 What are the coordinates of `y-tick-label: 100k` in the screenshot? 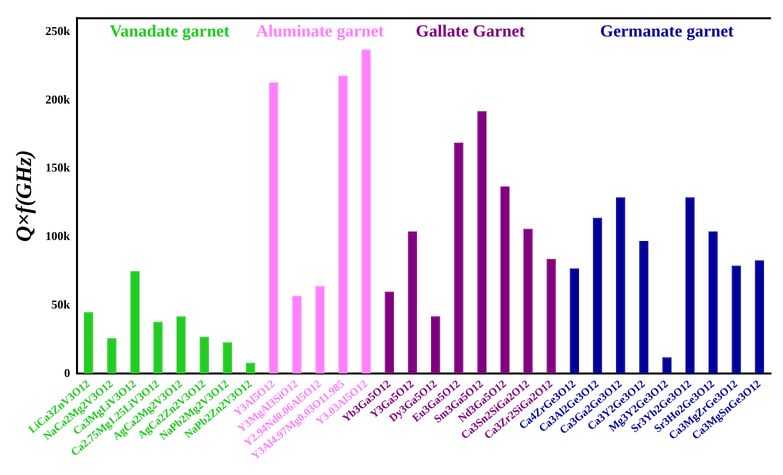 It's located at (57, 236).